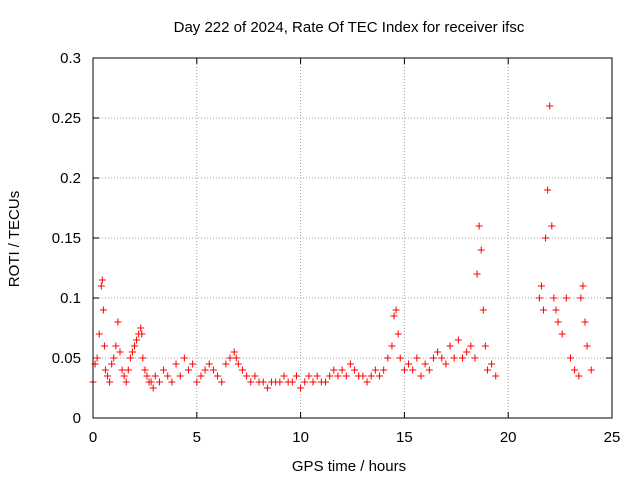 This screenshot has width=640, height=480. What do you see at coordinates (508, 437) in the screenshot?
I see `x-tick-label: 20` at bounding box center [508, 437].